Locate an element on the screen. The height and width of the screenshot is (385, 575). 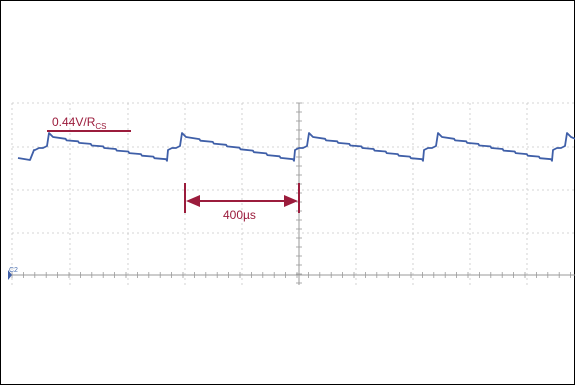
trace-waveform is located at coordinates (296, 147).